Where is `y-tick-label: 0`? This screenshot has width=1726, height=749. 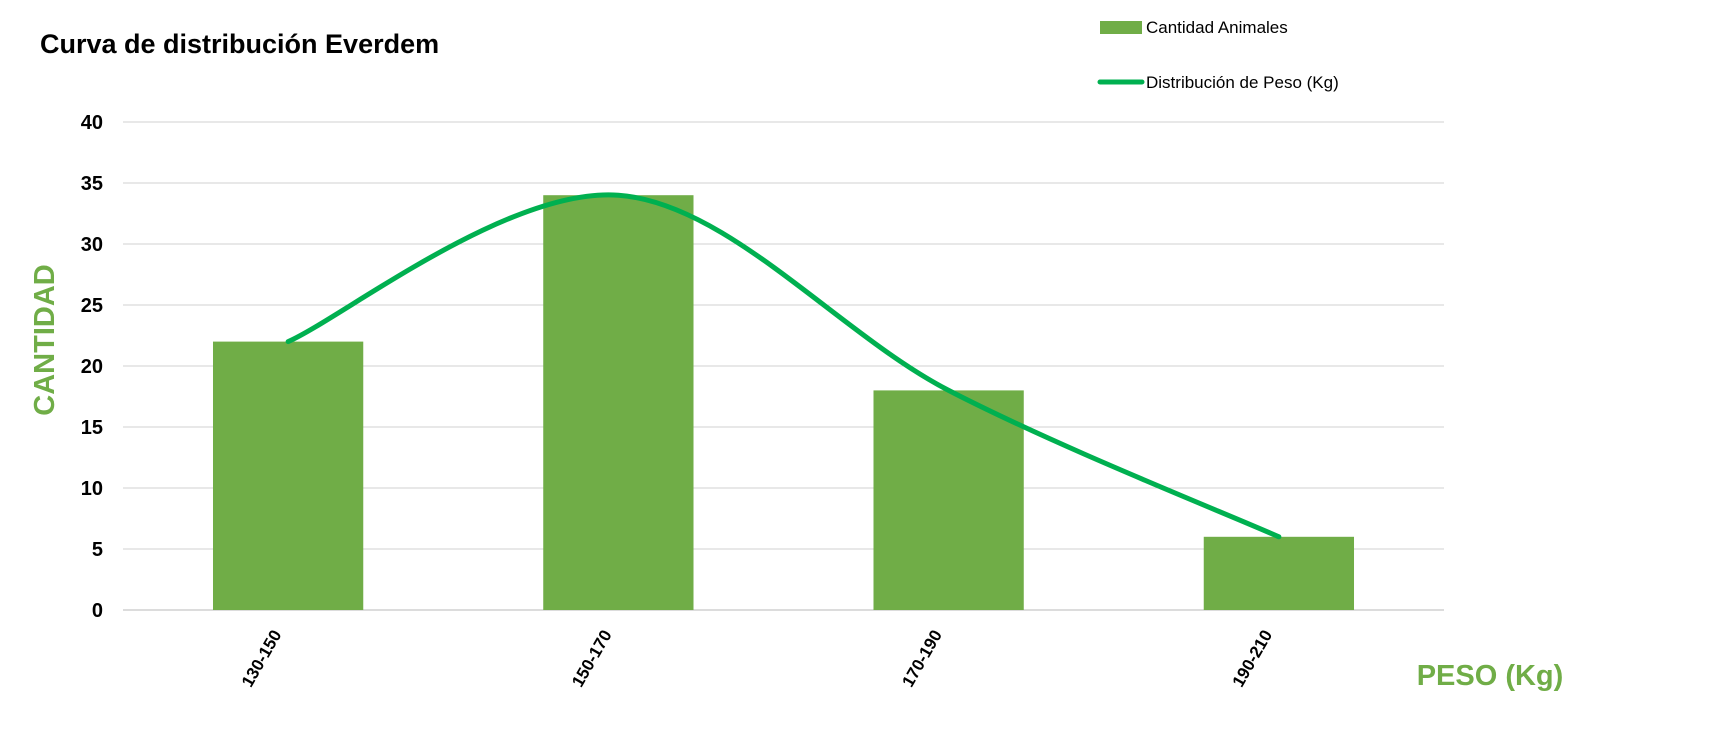
y-tick-label: 0 is located at coordinates (97, 611).